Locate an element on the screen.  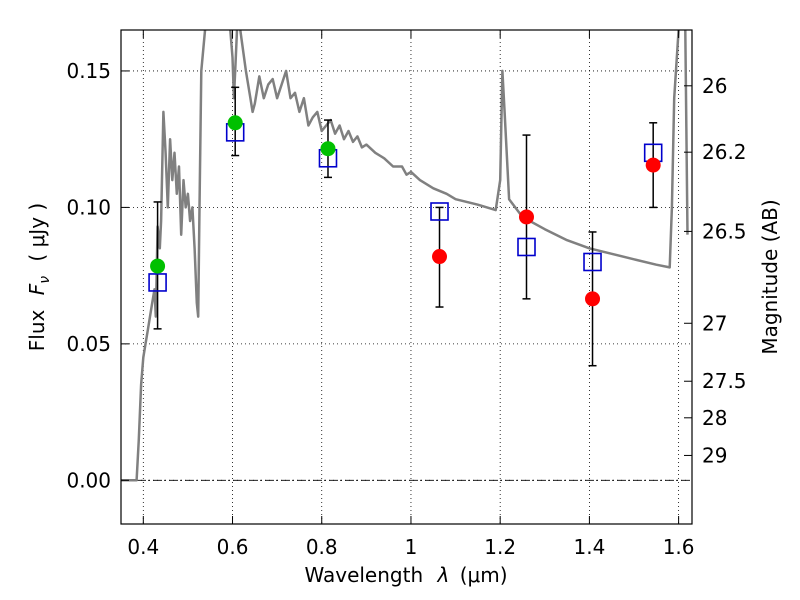
mag-tick-label-6: 29 is located at coordinates (714, 455).